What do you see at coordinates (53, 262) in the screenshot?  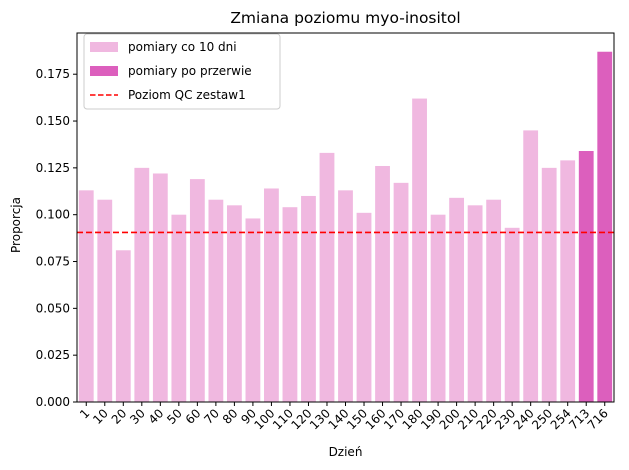 I see `y-tick-label: 0.075` at bounding box center [53, 262].